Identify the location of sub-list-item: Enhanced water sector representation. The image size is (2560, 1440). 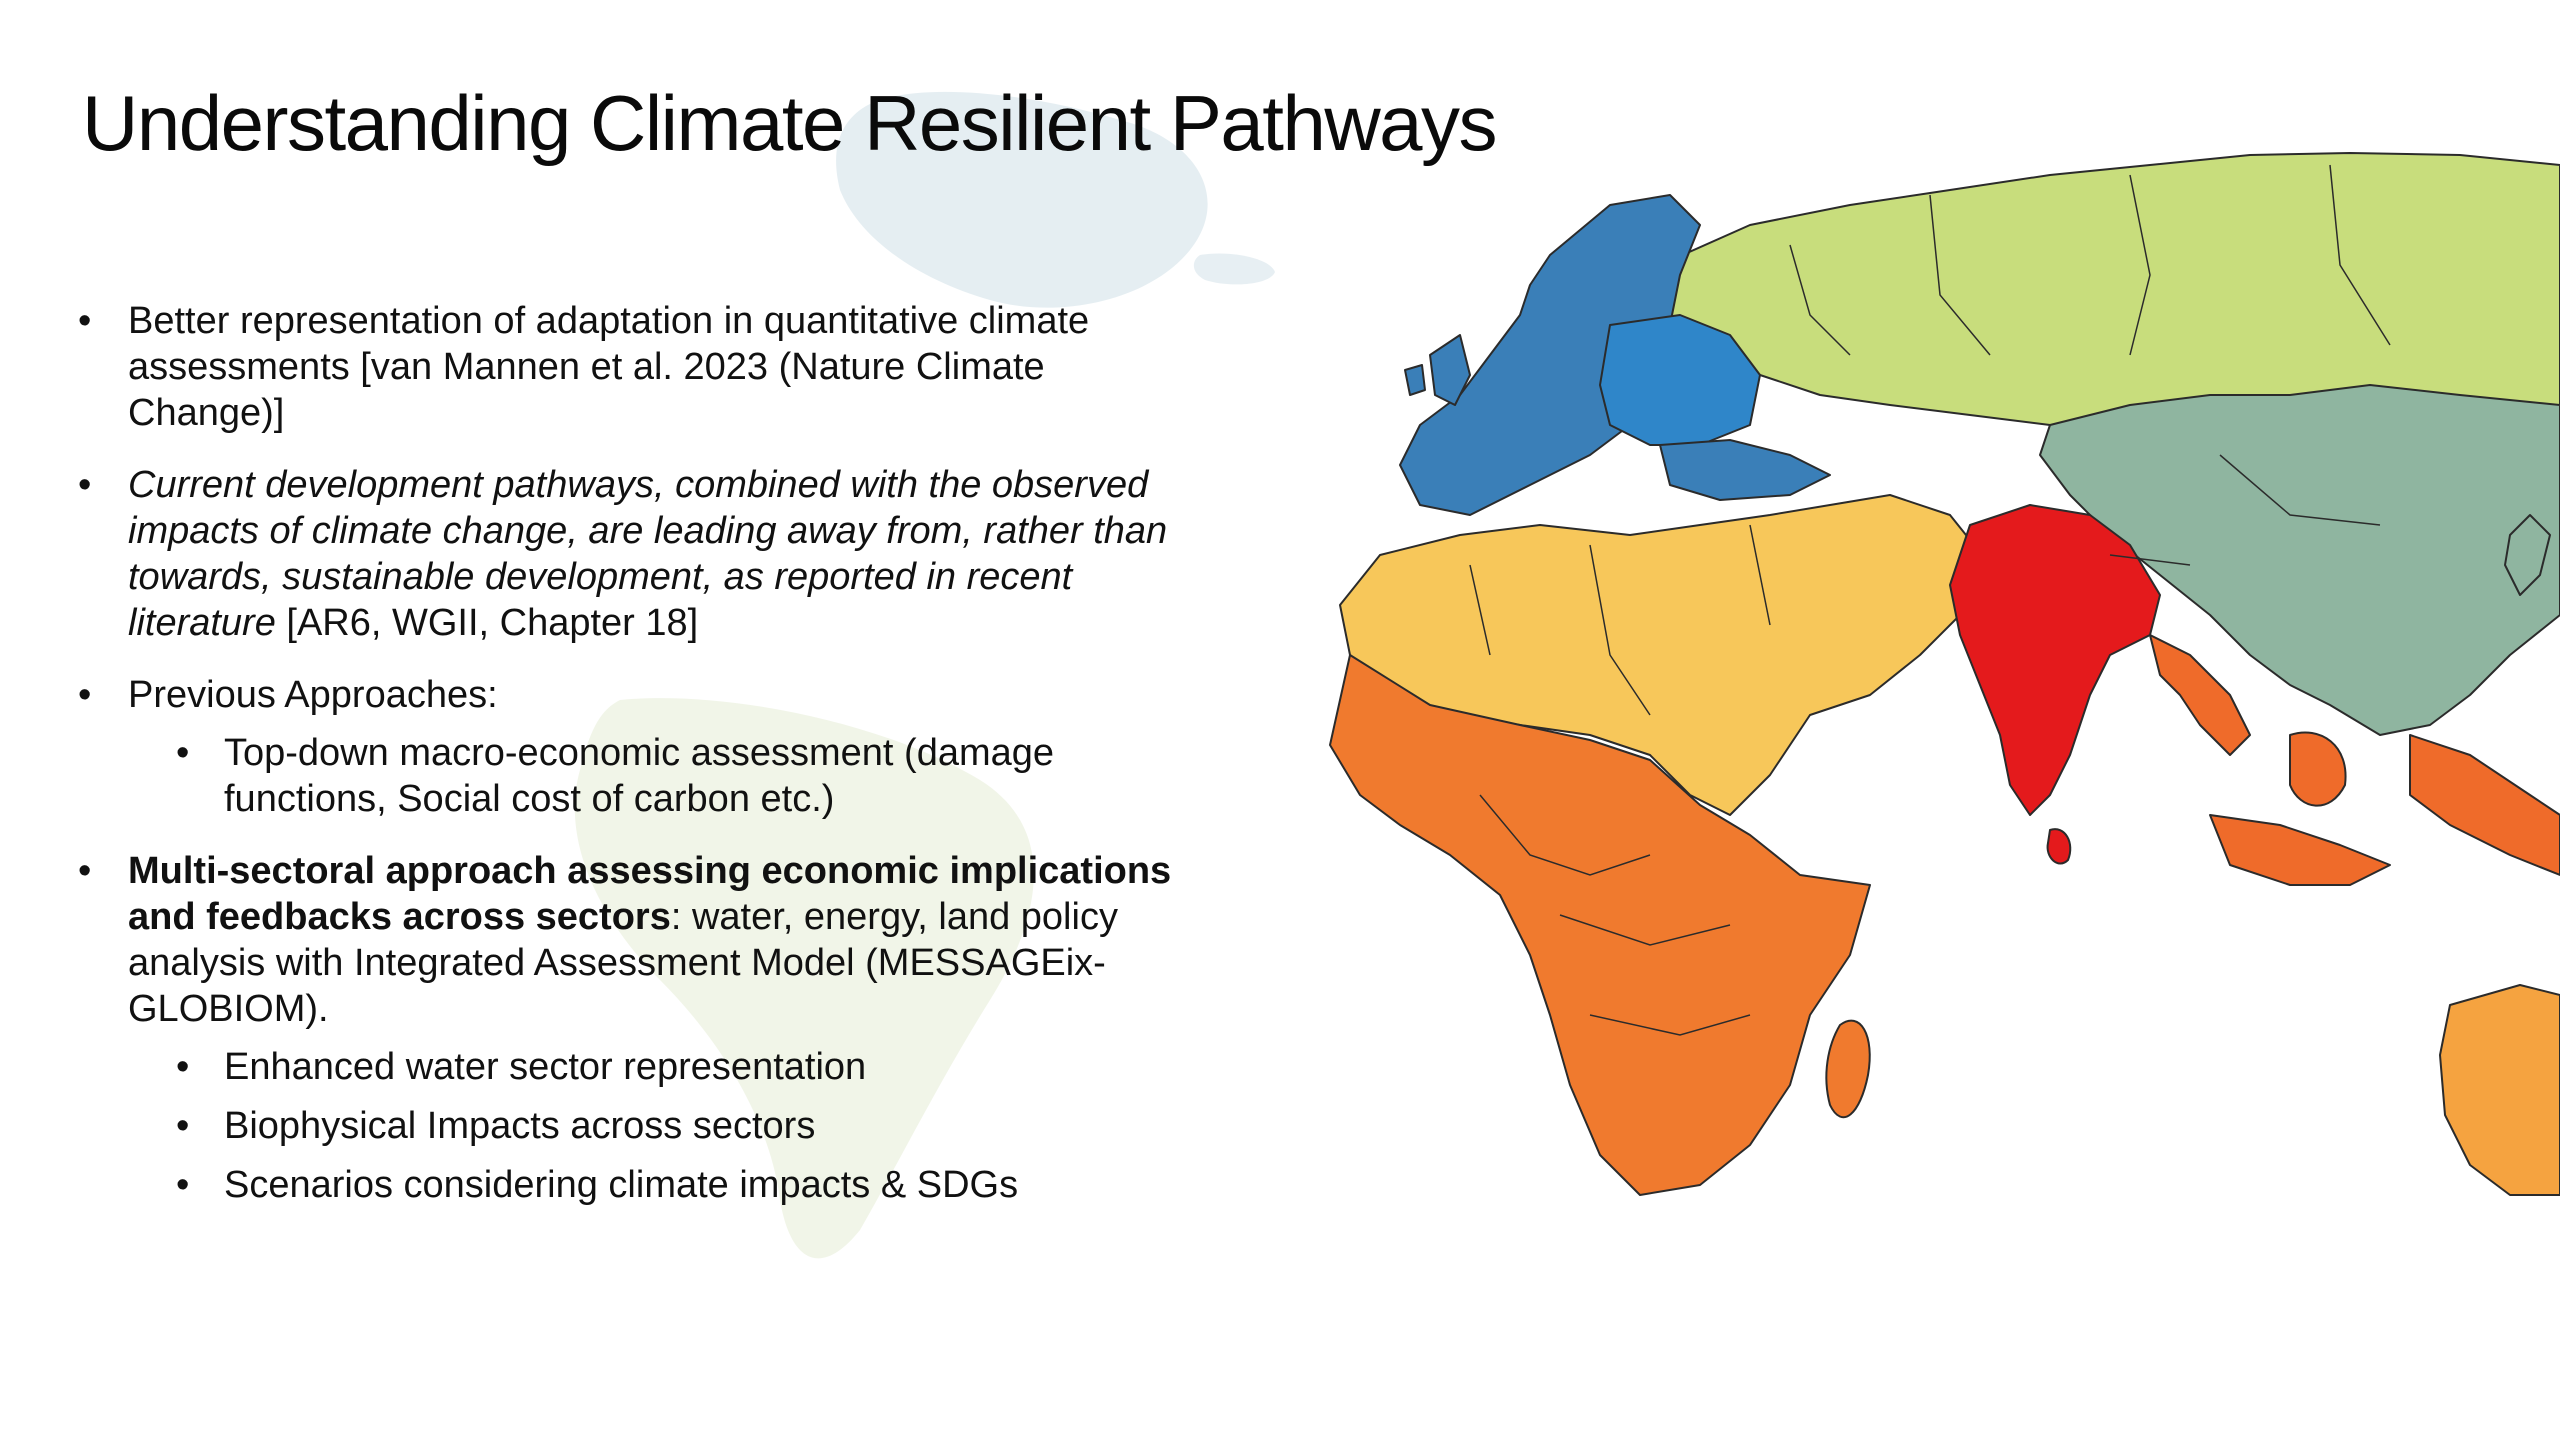
(687, 1067).